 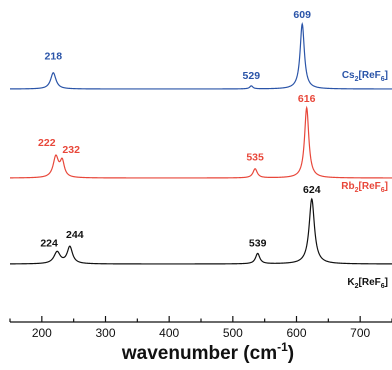 What do you see at coordinates (169, 333) in the screenshot?
I see `x-tick-label: 400` at bounding box center [169, 333].